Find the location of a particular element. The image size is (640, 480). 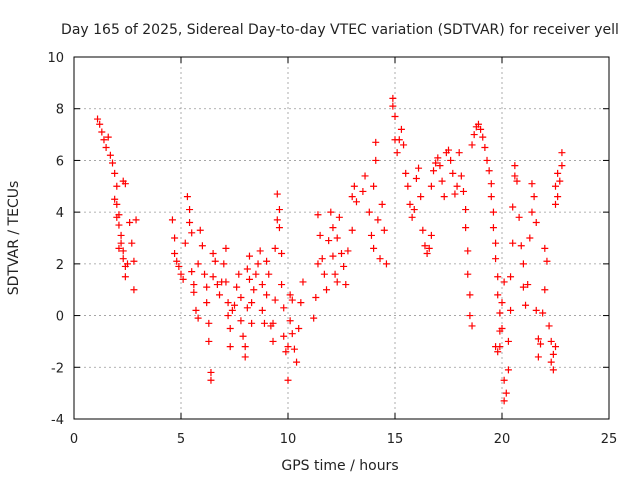

x-tick-label: 10 is located at coordinates (288, 439).